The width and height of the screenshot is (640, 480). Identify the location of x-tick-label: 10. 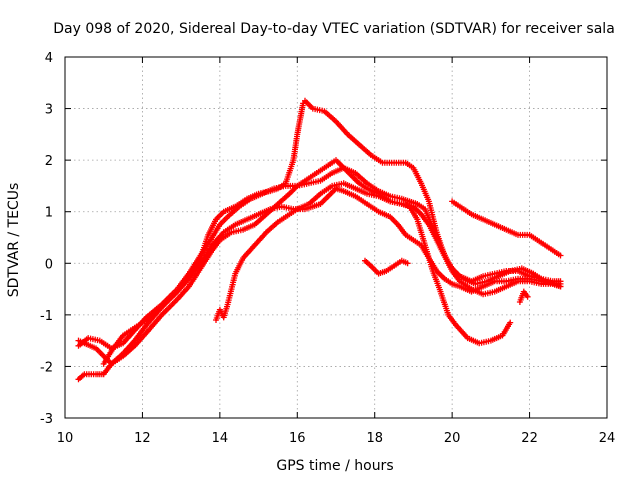
(65, 438).